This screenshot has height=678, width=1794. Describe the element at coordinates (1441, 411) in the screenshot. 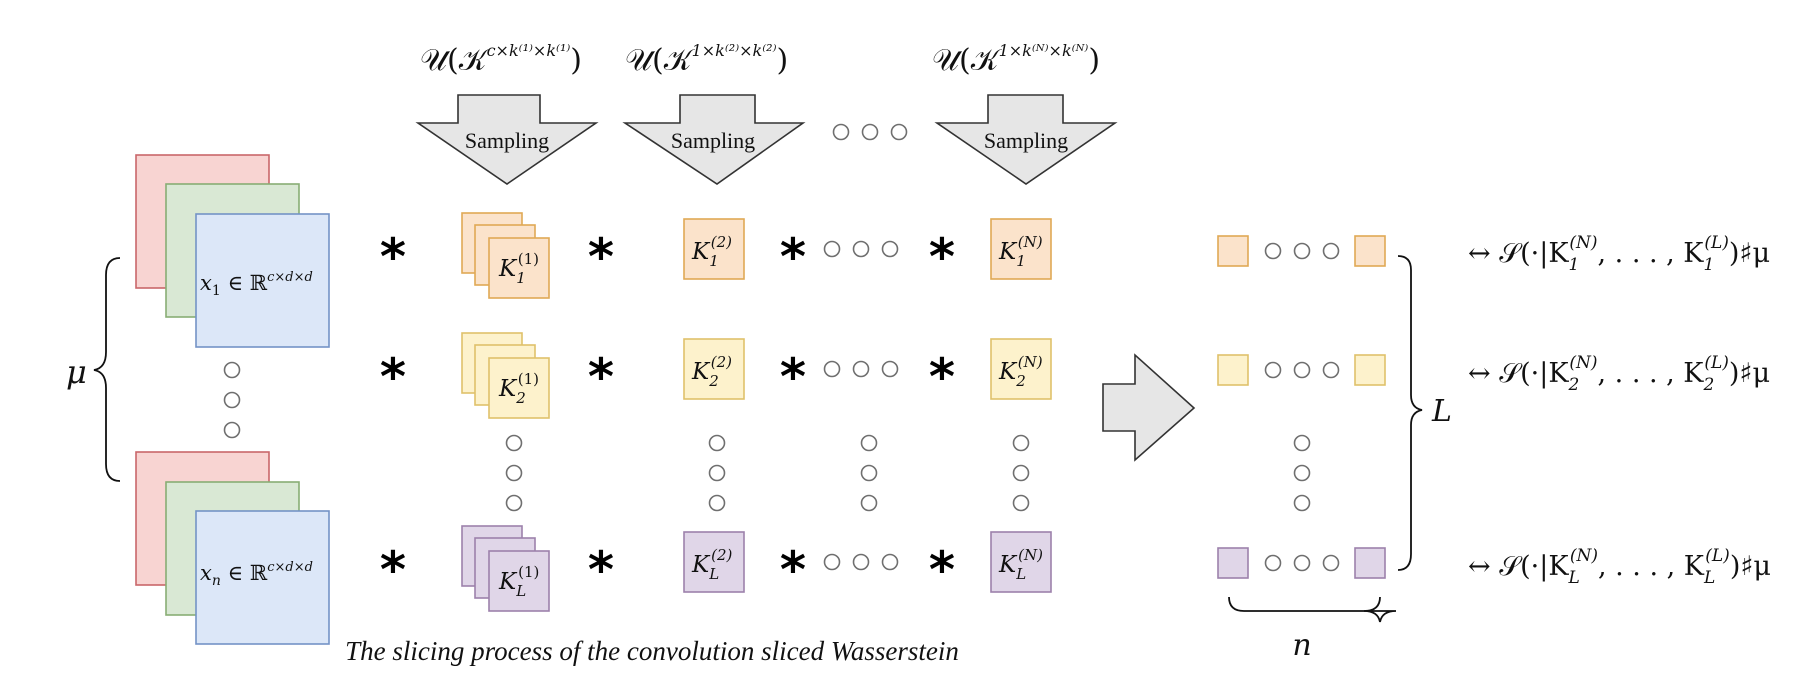

I see `L-label: L` at that location.